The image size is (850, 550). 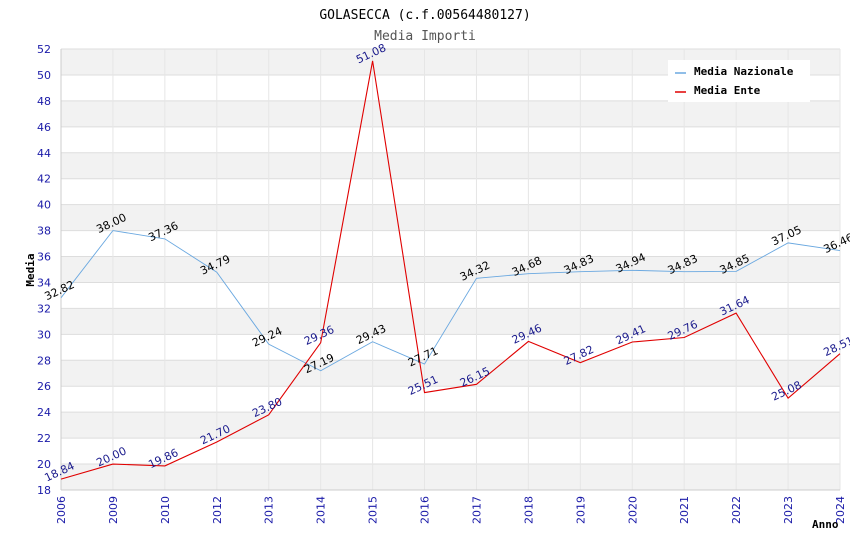 I want to click on x-tick-label: 2009, so click(x=113, y=510).